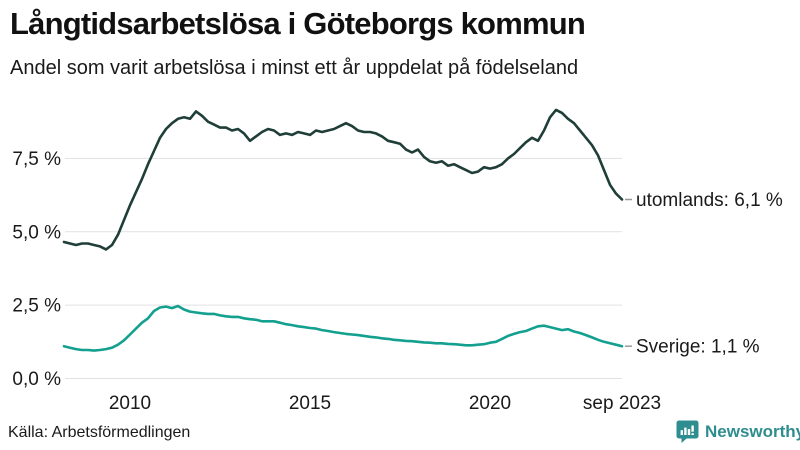 Image resolution: width=800 pixels, height=450 pixels. I want to click on newsworthy-brand: Newsworthy, so click(738, 431).